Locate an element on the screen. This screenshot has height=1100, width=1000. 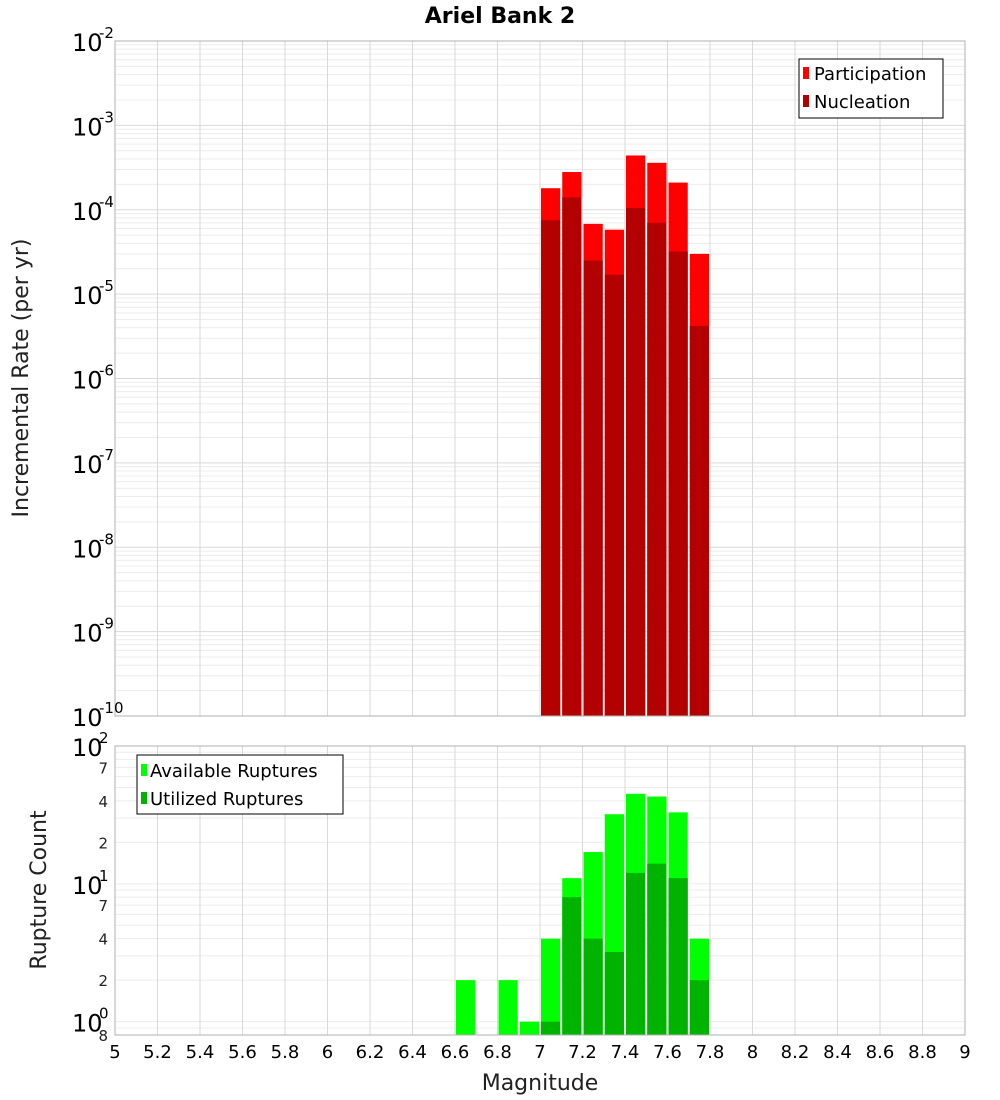
count-y-tick-exponent: 0 is located at coordinates (104, 1014).